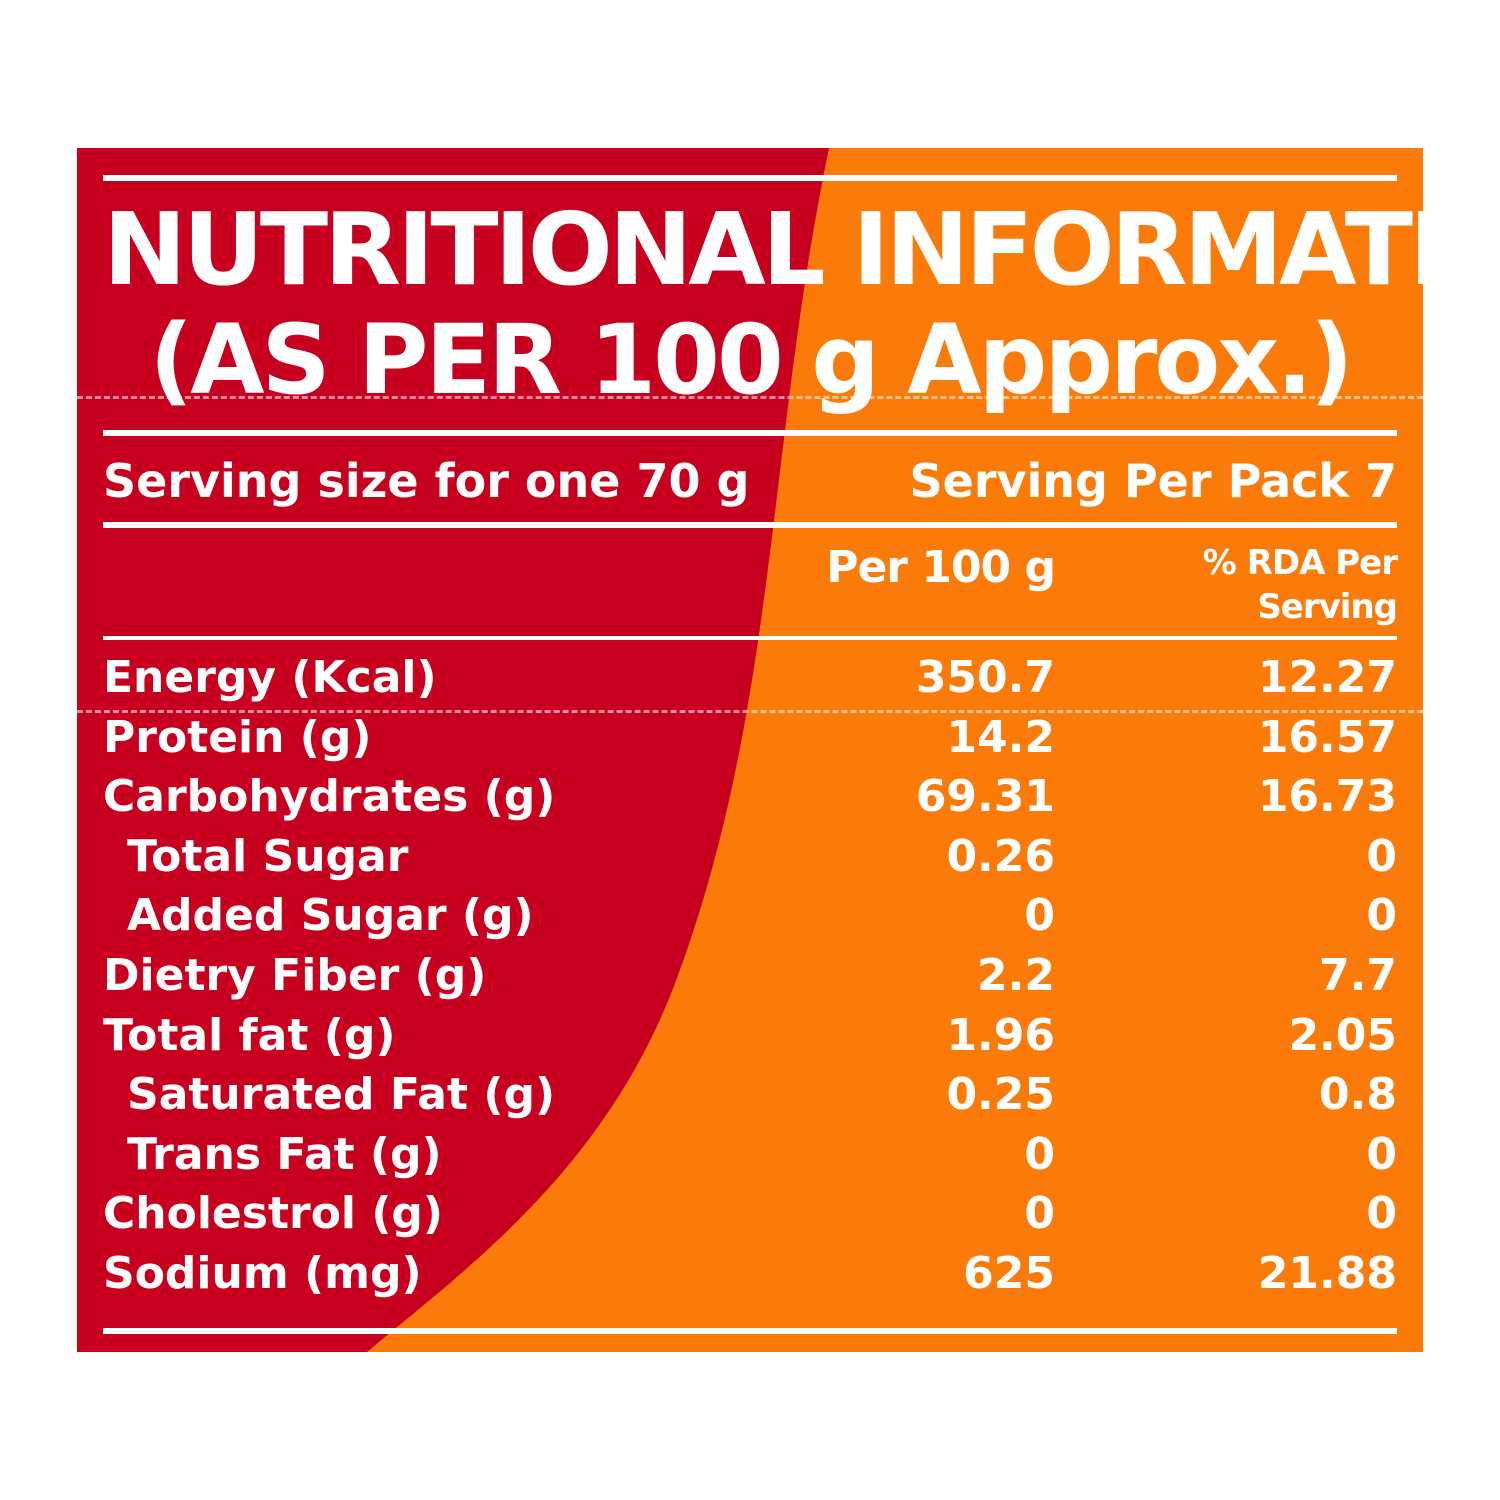 Image resolution: width=1500 pixels, height=1500 pixels. What do you see at coordinates (1327, 797) in the screenshot?
I see `value-rda-per-serving: 16.73` at bounding box center [1327, 797].